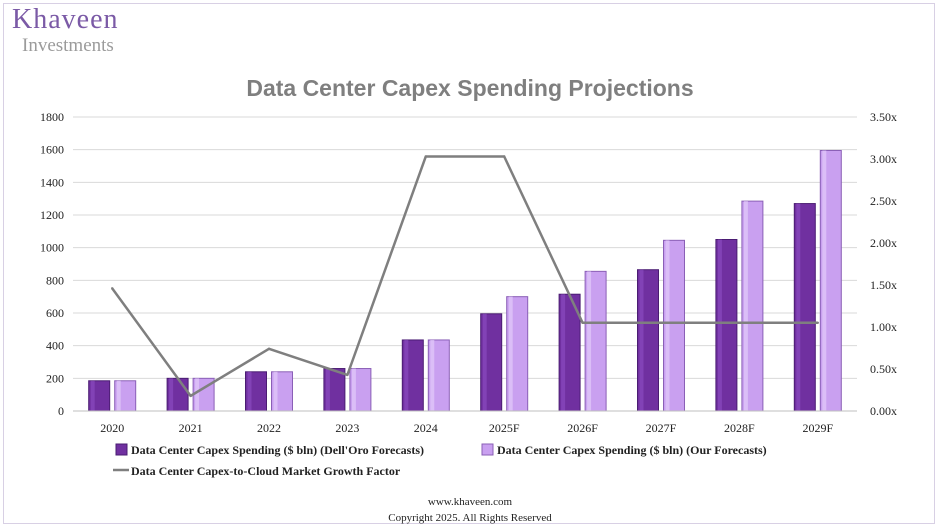 The width and height of the screenshot is (940, 529). I want to click on y-tick-label: 200, so click(55, 378).